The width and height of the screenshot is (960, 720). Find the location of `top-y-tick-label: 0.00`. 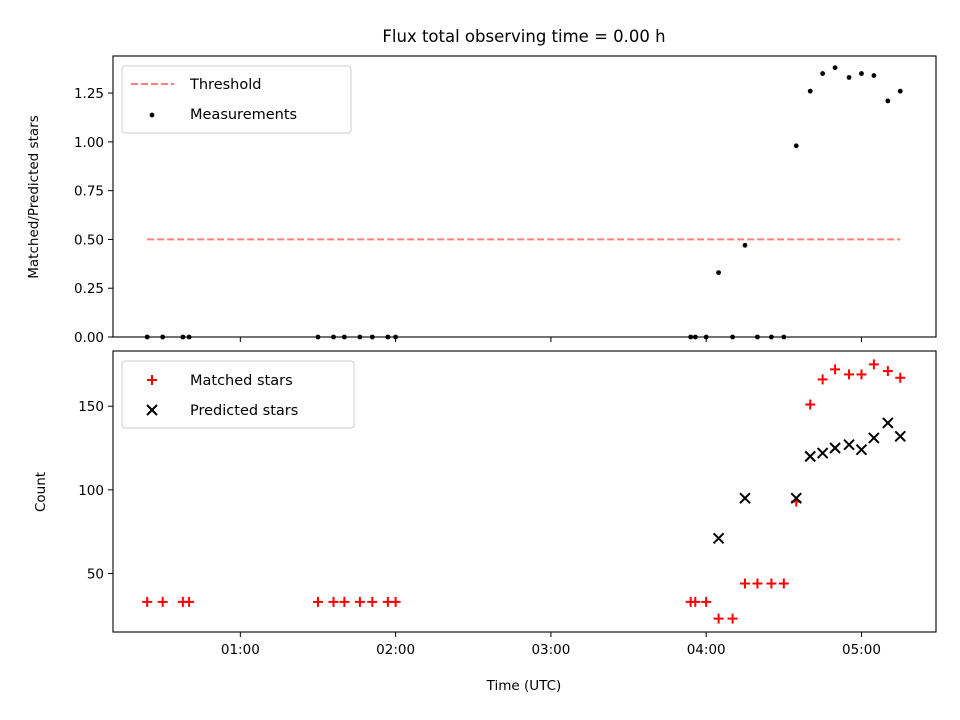

top-y-tick-label: 0.00 is located at coordinates (89, 338).